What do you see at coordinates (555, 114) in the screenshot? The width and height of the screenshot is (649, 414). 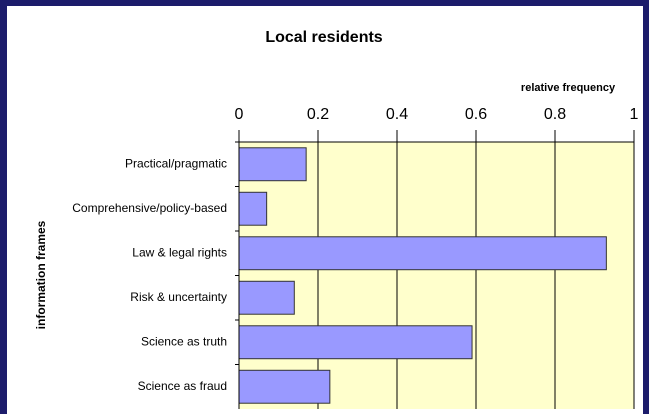 I see `x-tick-label: 0.8` at bounding box center [555, 114].